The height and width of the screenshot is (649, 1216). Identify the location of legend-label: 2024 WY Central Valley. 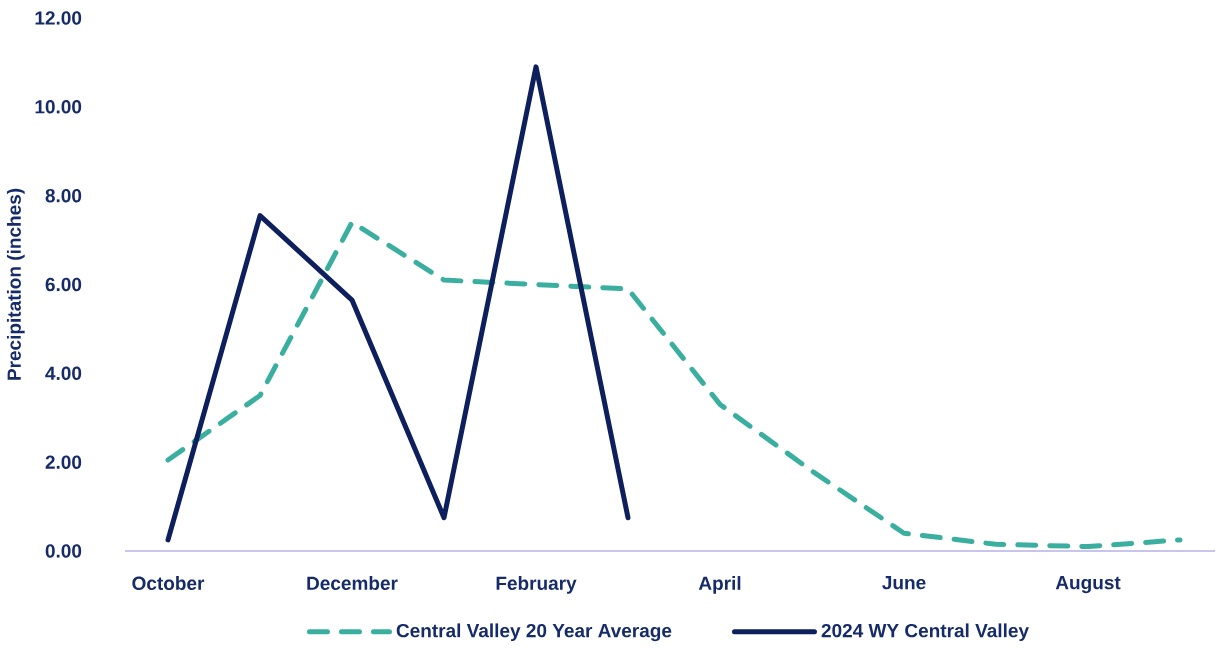
(925, 632).